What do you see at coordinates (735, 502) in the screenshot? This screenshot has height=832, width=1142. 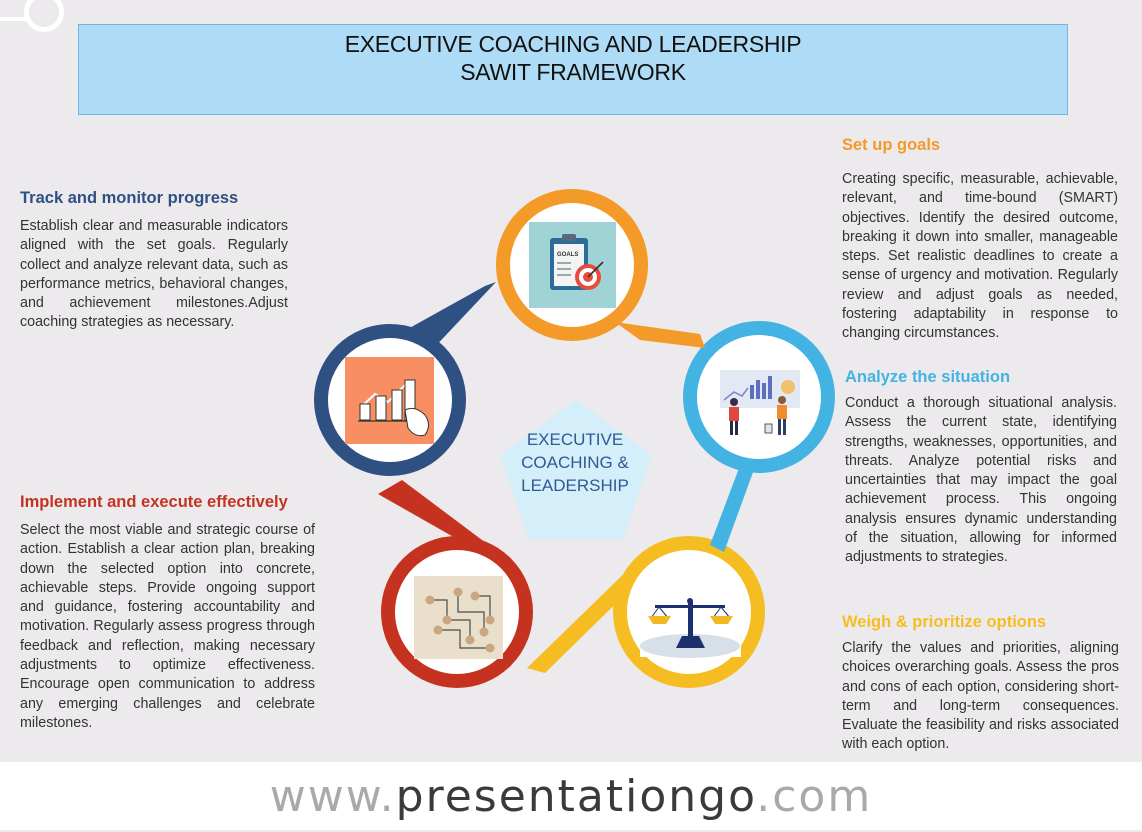 I see `analyze-arc-connector` at bounding box center [735, 502].